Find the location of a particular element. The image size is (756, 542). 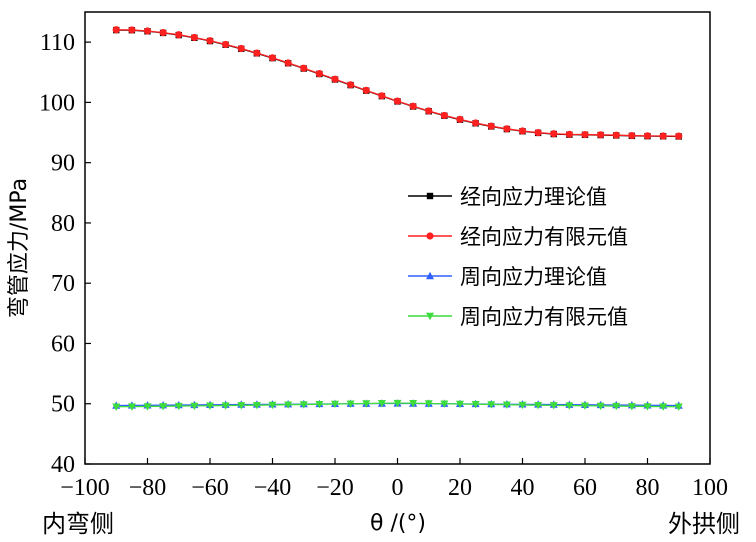

x-tick-label: −100 is located at coordinates (85, 488).